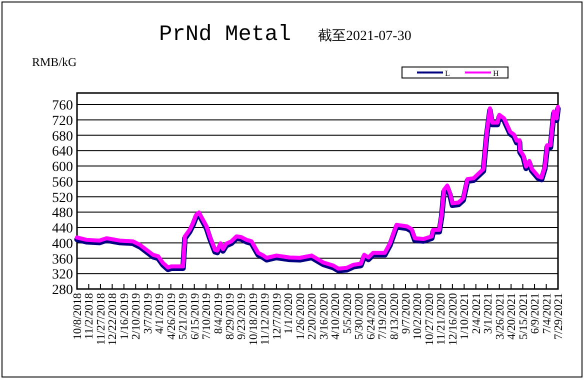 Image resolution: width=585 pixels, height=380 pixels. What do you see at coordinates (430, 319) in the screenshot?
I see `x-tick-label: 10/27/2020` at bounding box center [430, 319].